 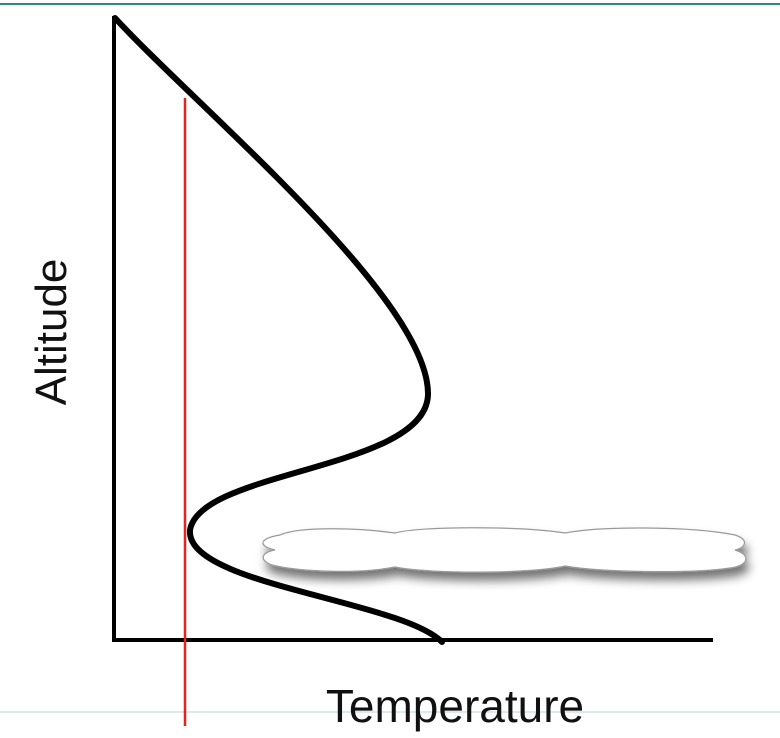 I want to click on y-axis-label: Altitude, so click(x=51, y=332).